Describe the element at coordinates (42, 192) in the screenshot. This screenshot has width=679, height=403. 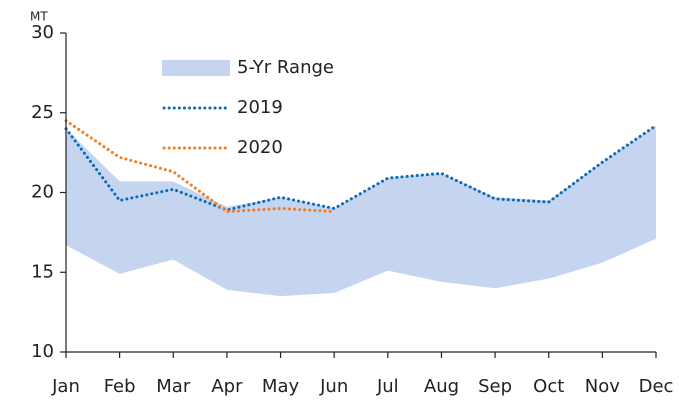
I see `y-tick-label: 20` at that location.